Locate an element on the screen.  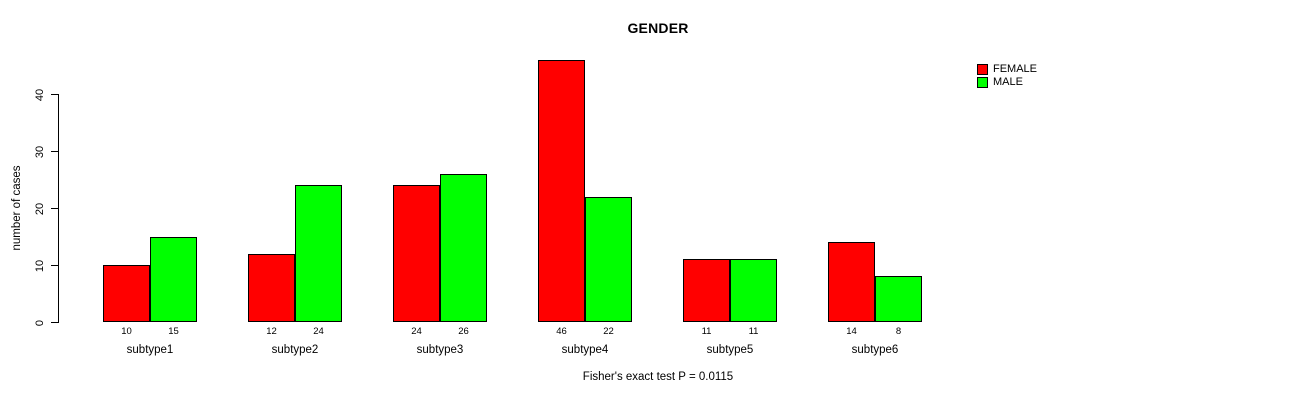
bar-female-subtype6 is located at coordinates (851, 282).